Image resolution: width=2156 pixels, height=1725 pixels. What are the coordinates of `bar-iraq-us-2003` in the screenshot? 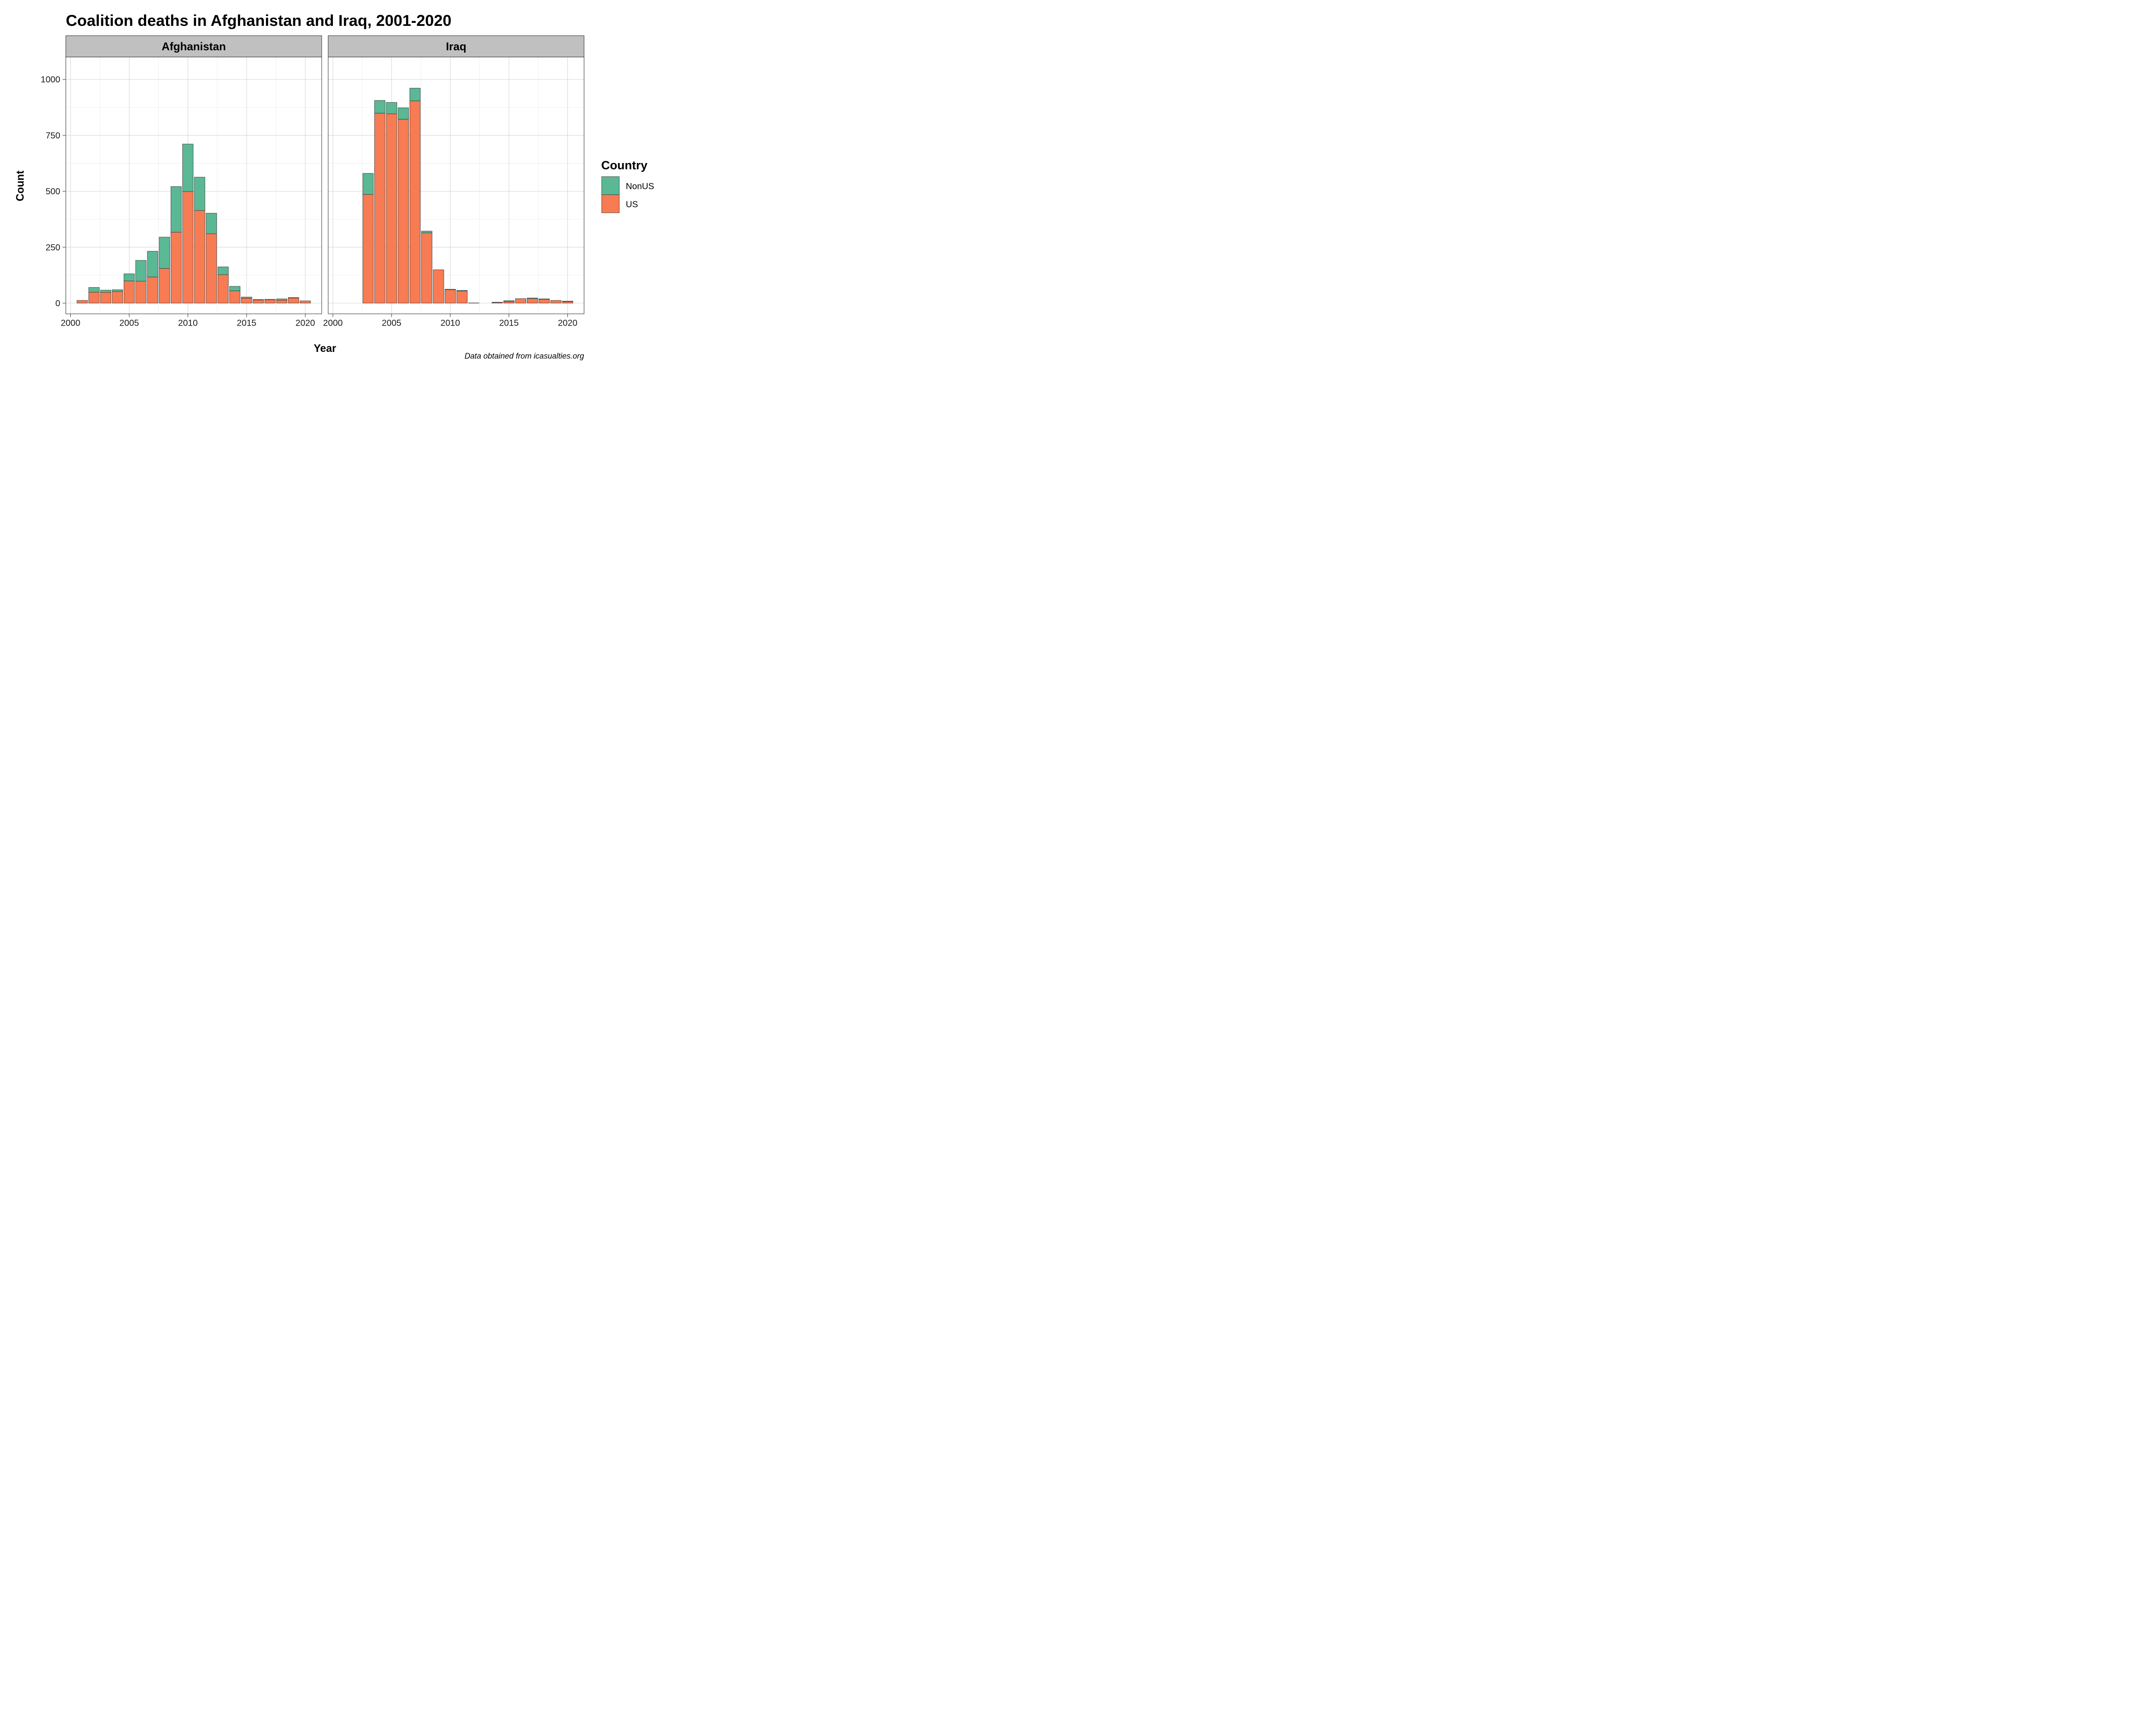 It's located at (368, 249).